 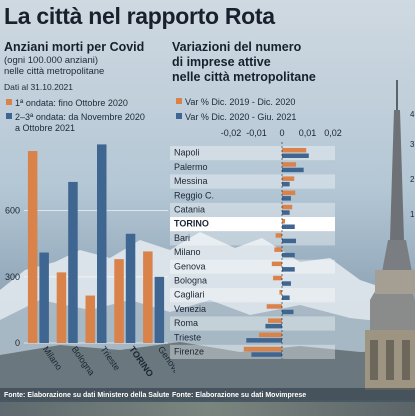 I want to click on category-label: TORINO, so click(x=191, y=224).